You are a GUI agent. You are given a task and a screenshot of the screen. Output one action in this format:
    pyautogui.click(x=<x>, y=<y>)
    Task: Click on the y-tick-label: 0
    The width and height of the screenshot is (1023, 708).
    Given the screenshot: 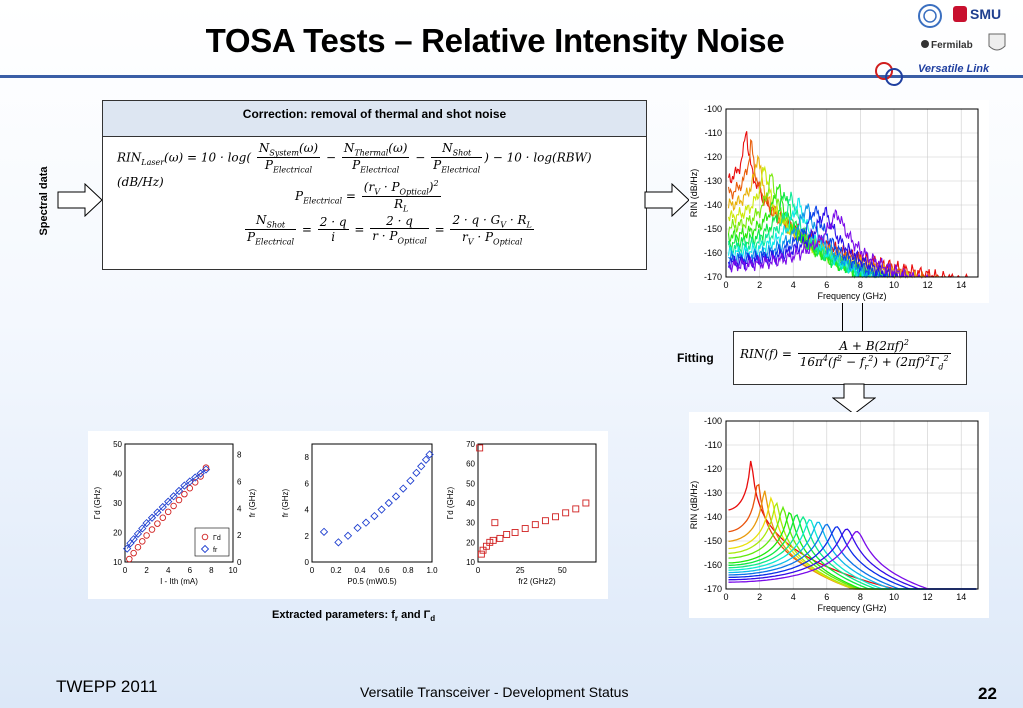 What is the action you would take?
    pyautogui.click(x=307, y=562)
    